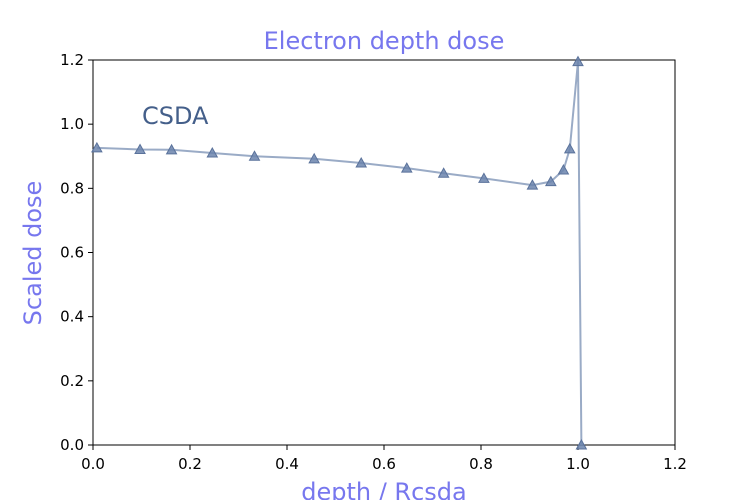 The height and width of the screenshot is (500, 750). What do you see at coordinates (72, 381) in the screenshot?
I see `y-tick-label: 0.2` at bounding box center [72, 381].